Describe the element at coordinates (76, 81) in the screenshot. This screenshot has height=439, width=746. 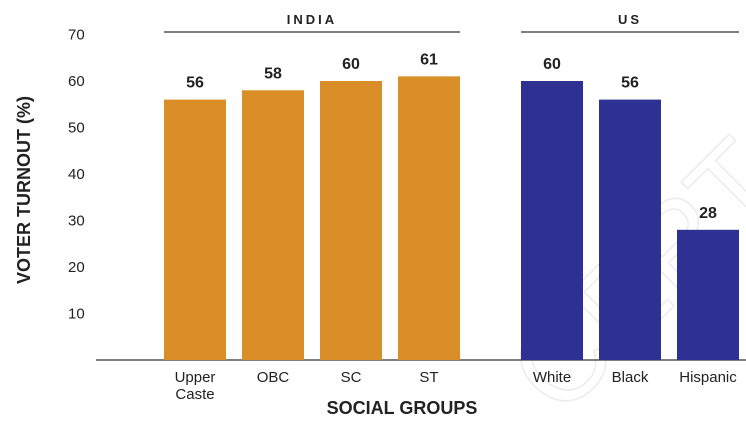
I see `y-tick-label: 60` at that location.